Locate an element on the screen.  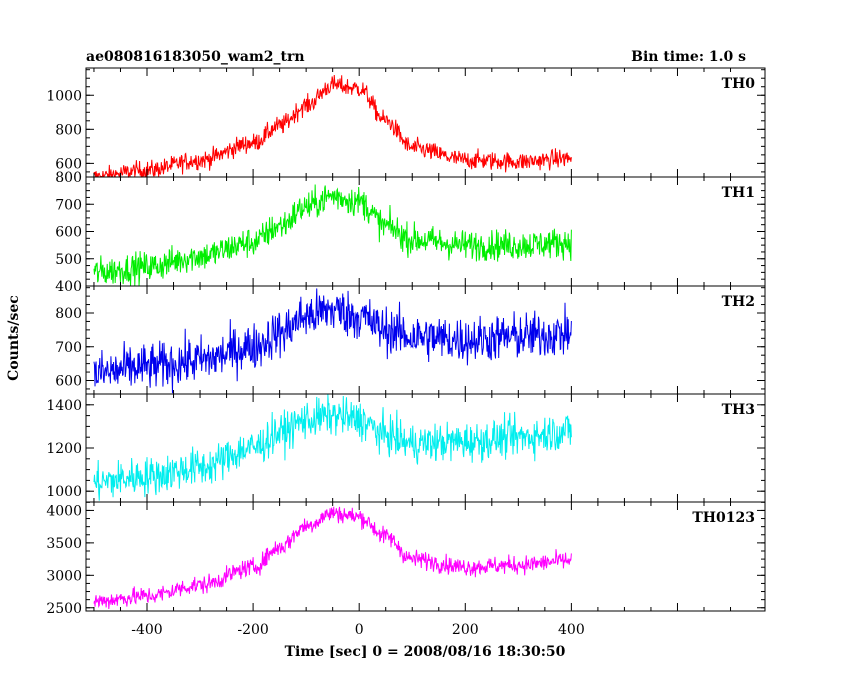
series-line-th1 is located at coordinates (332, 235).